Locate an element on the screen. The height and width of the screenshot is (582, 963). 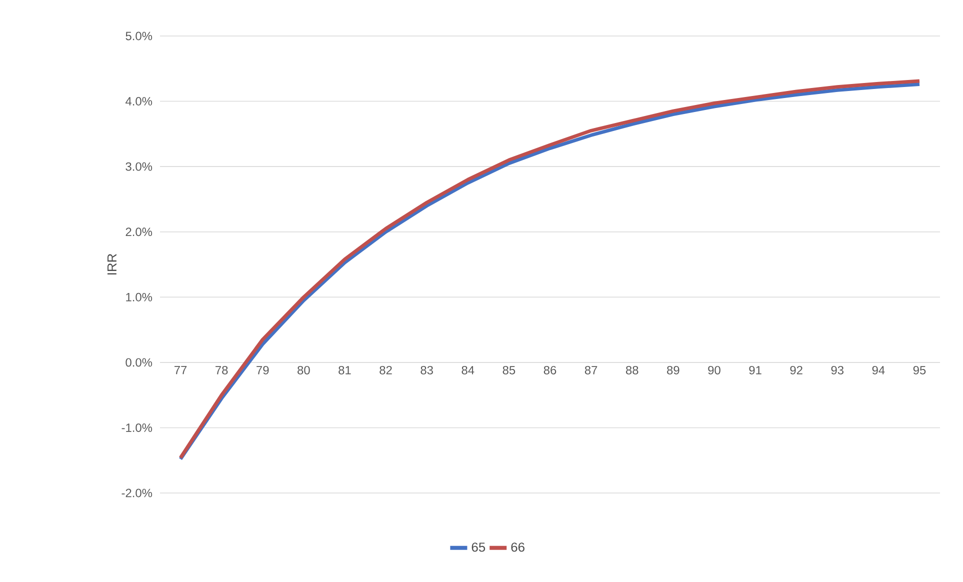
y-tick-label: 0.0% is located at coordinates (139, 362).